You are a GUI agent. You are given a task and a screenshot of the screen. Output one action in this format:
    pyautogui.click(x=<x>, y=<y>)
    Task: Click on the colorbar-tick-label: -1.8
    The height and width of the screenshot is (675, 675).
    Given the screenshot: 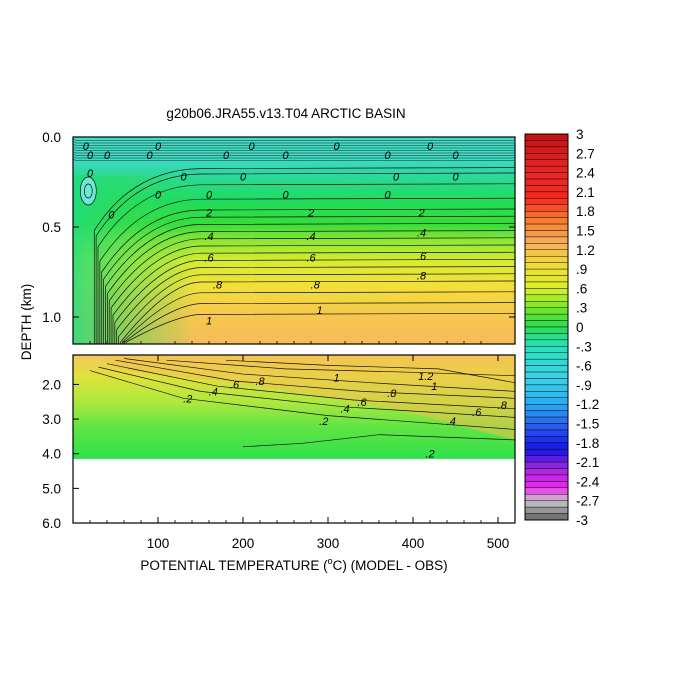 What is the action you would take?
    pyautogui.click(x=587, y=443)
    